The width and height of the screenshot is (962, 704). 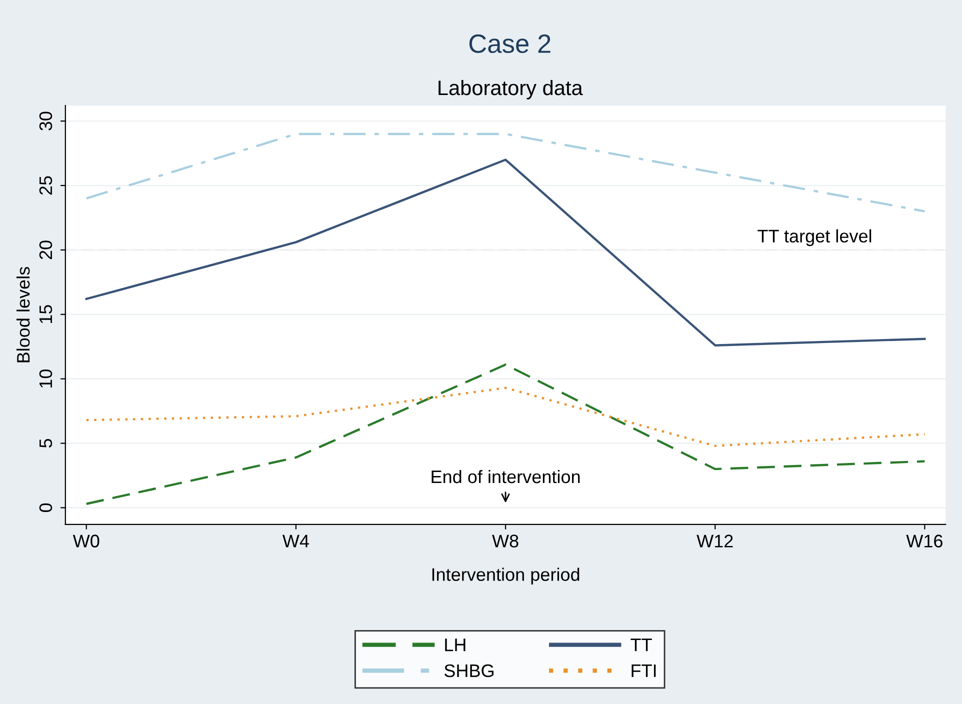 I want to click on y-tick-label: 15, so click(x=46, y=314).